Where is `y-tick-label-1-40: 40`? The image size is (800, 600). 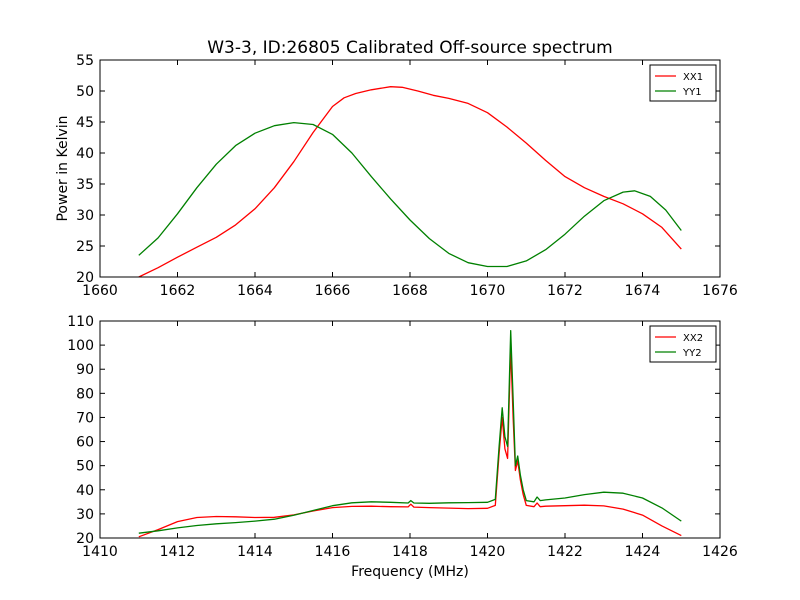 y-tick-label-1-40: 40 is located at coordinates (85, 491).